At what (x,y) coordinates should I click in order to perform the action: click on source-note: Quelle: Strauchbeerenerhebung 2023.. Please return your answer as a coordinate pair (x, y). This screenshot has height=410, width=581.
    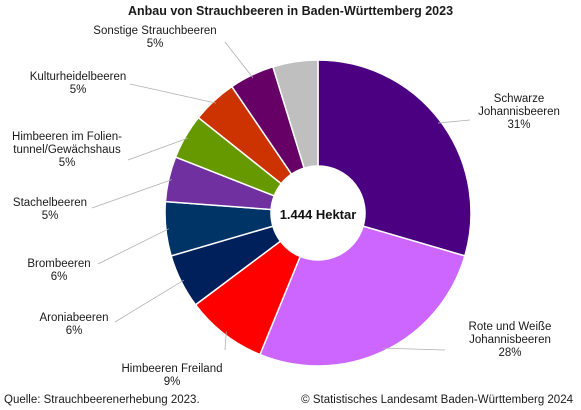
    Looking at the image, I should click on (102, 400).